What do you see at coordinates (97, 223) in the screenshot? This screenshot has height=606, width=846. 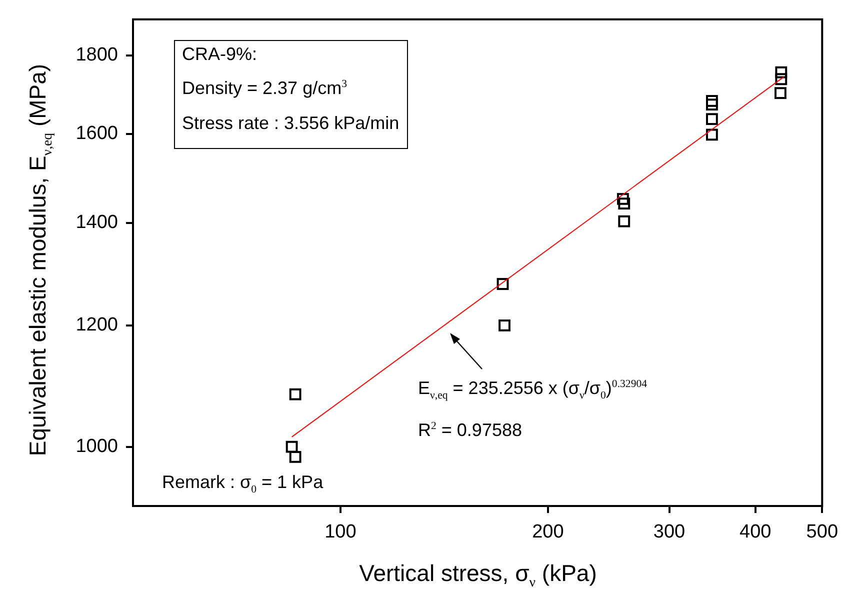 I see `y-tick-label: 1400` at bounding box center [97, 223].